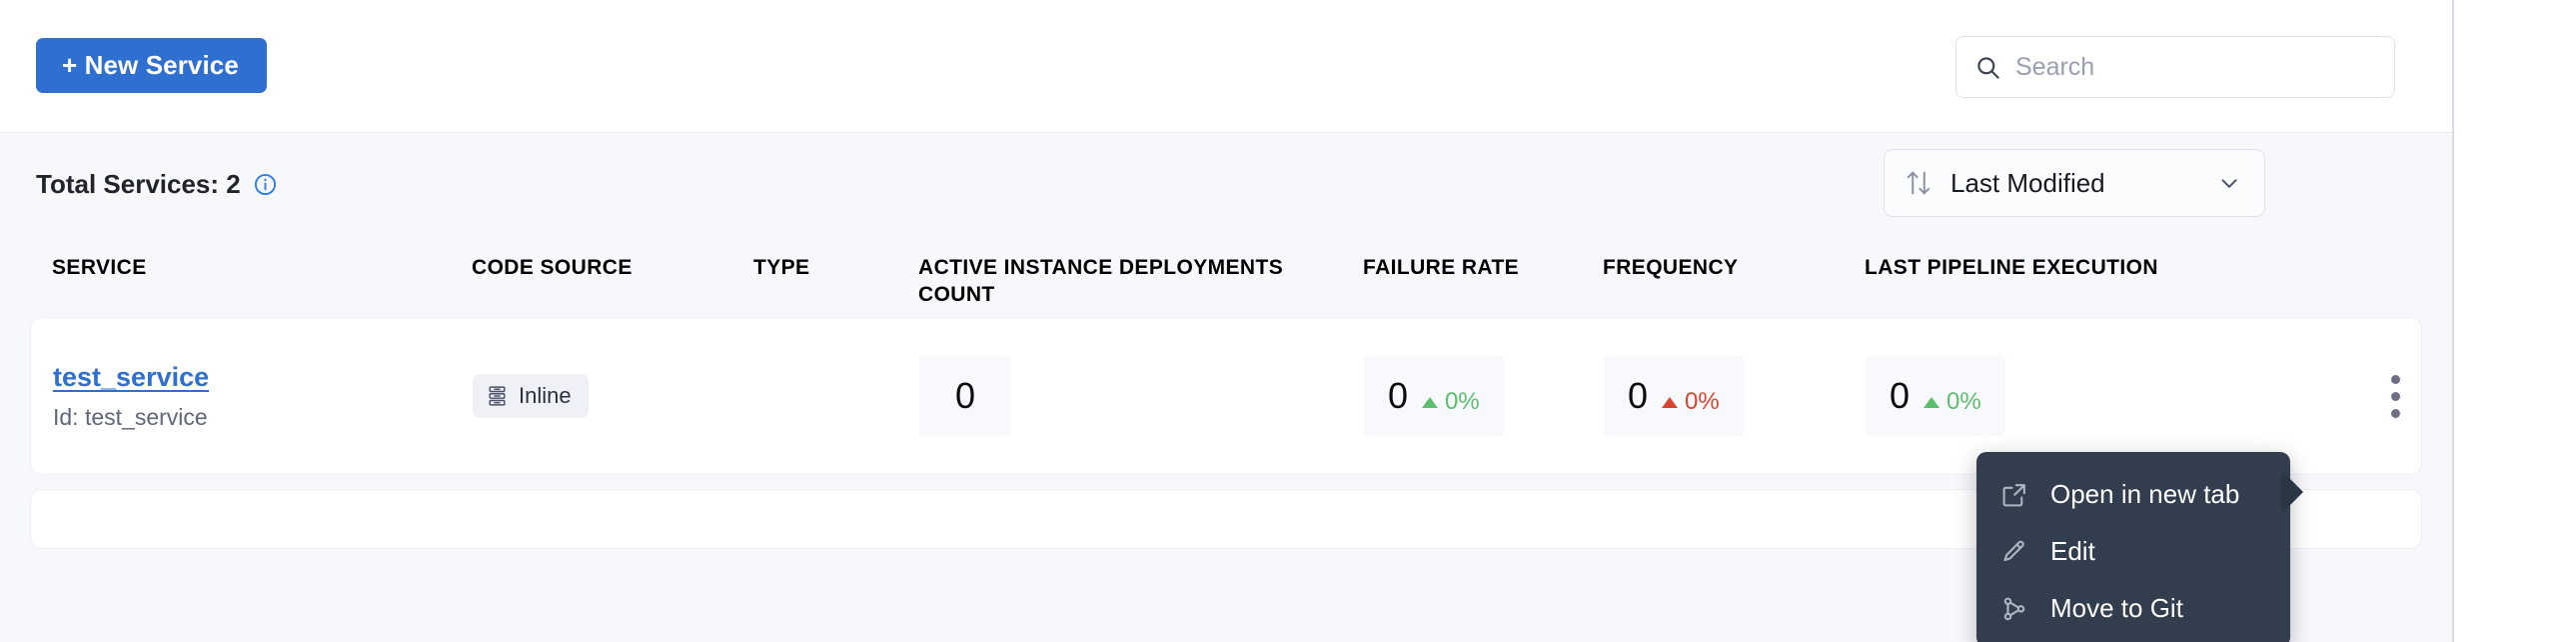 This screenshot has height=642, width=2576. I want to click on stack-icon, so click(497, 396).